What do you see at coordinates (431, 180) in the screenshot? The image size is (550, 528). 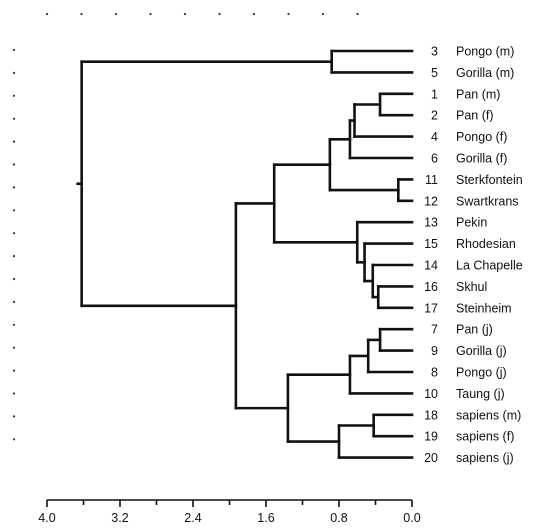 I see `leaf-number-11: 11` at bounding box center [431, 180].